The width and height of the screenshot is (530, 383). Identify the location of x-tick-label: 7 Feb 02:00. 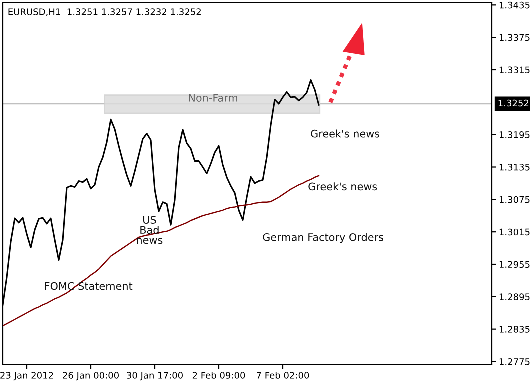
(283, 375).